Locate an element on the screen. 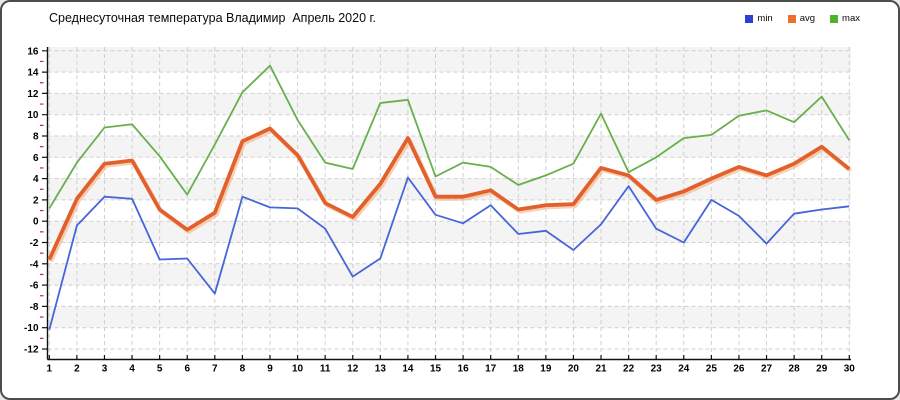 Image resolution: width=900 pixels, height=400 pixels. x-tick-label: 8 is located at coordinates (243, 369).